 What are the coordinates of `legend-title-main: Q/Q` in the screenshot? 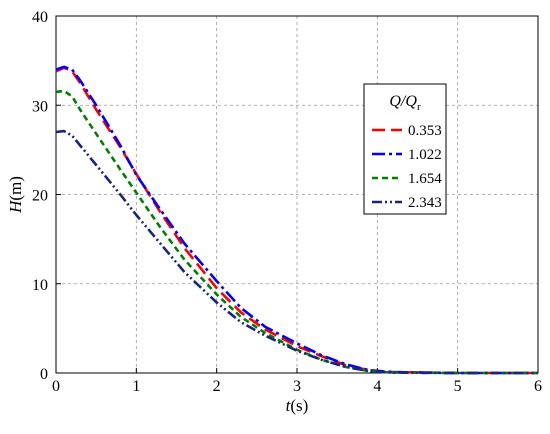 It's located at (403, 101).